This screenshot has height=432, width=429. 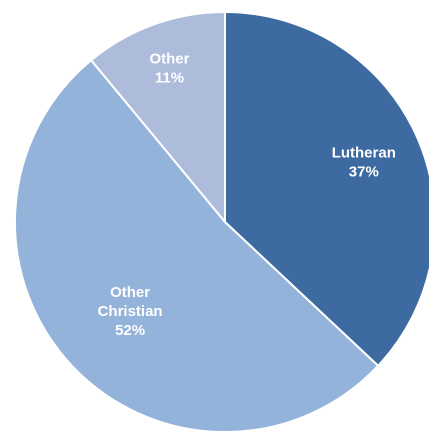 I want to click on pie-label-line: 11%, so click(x=169, y=77).